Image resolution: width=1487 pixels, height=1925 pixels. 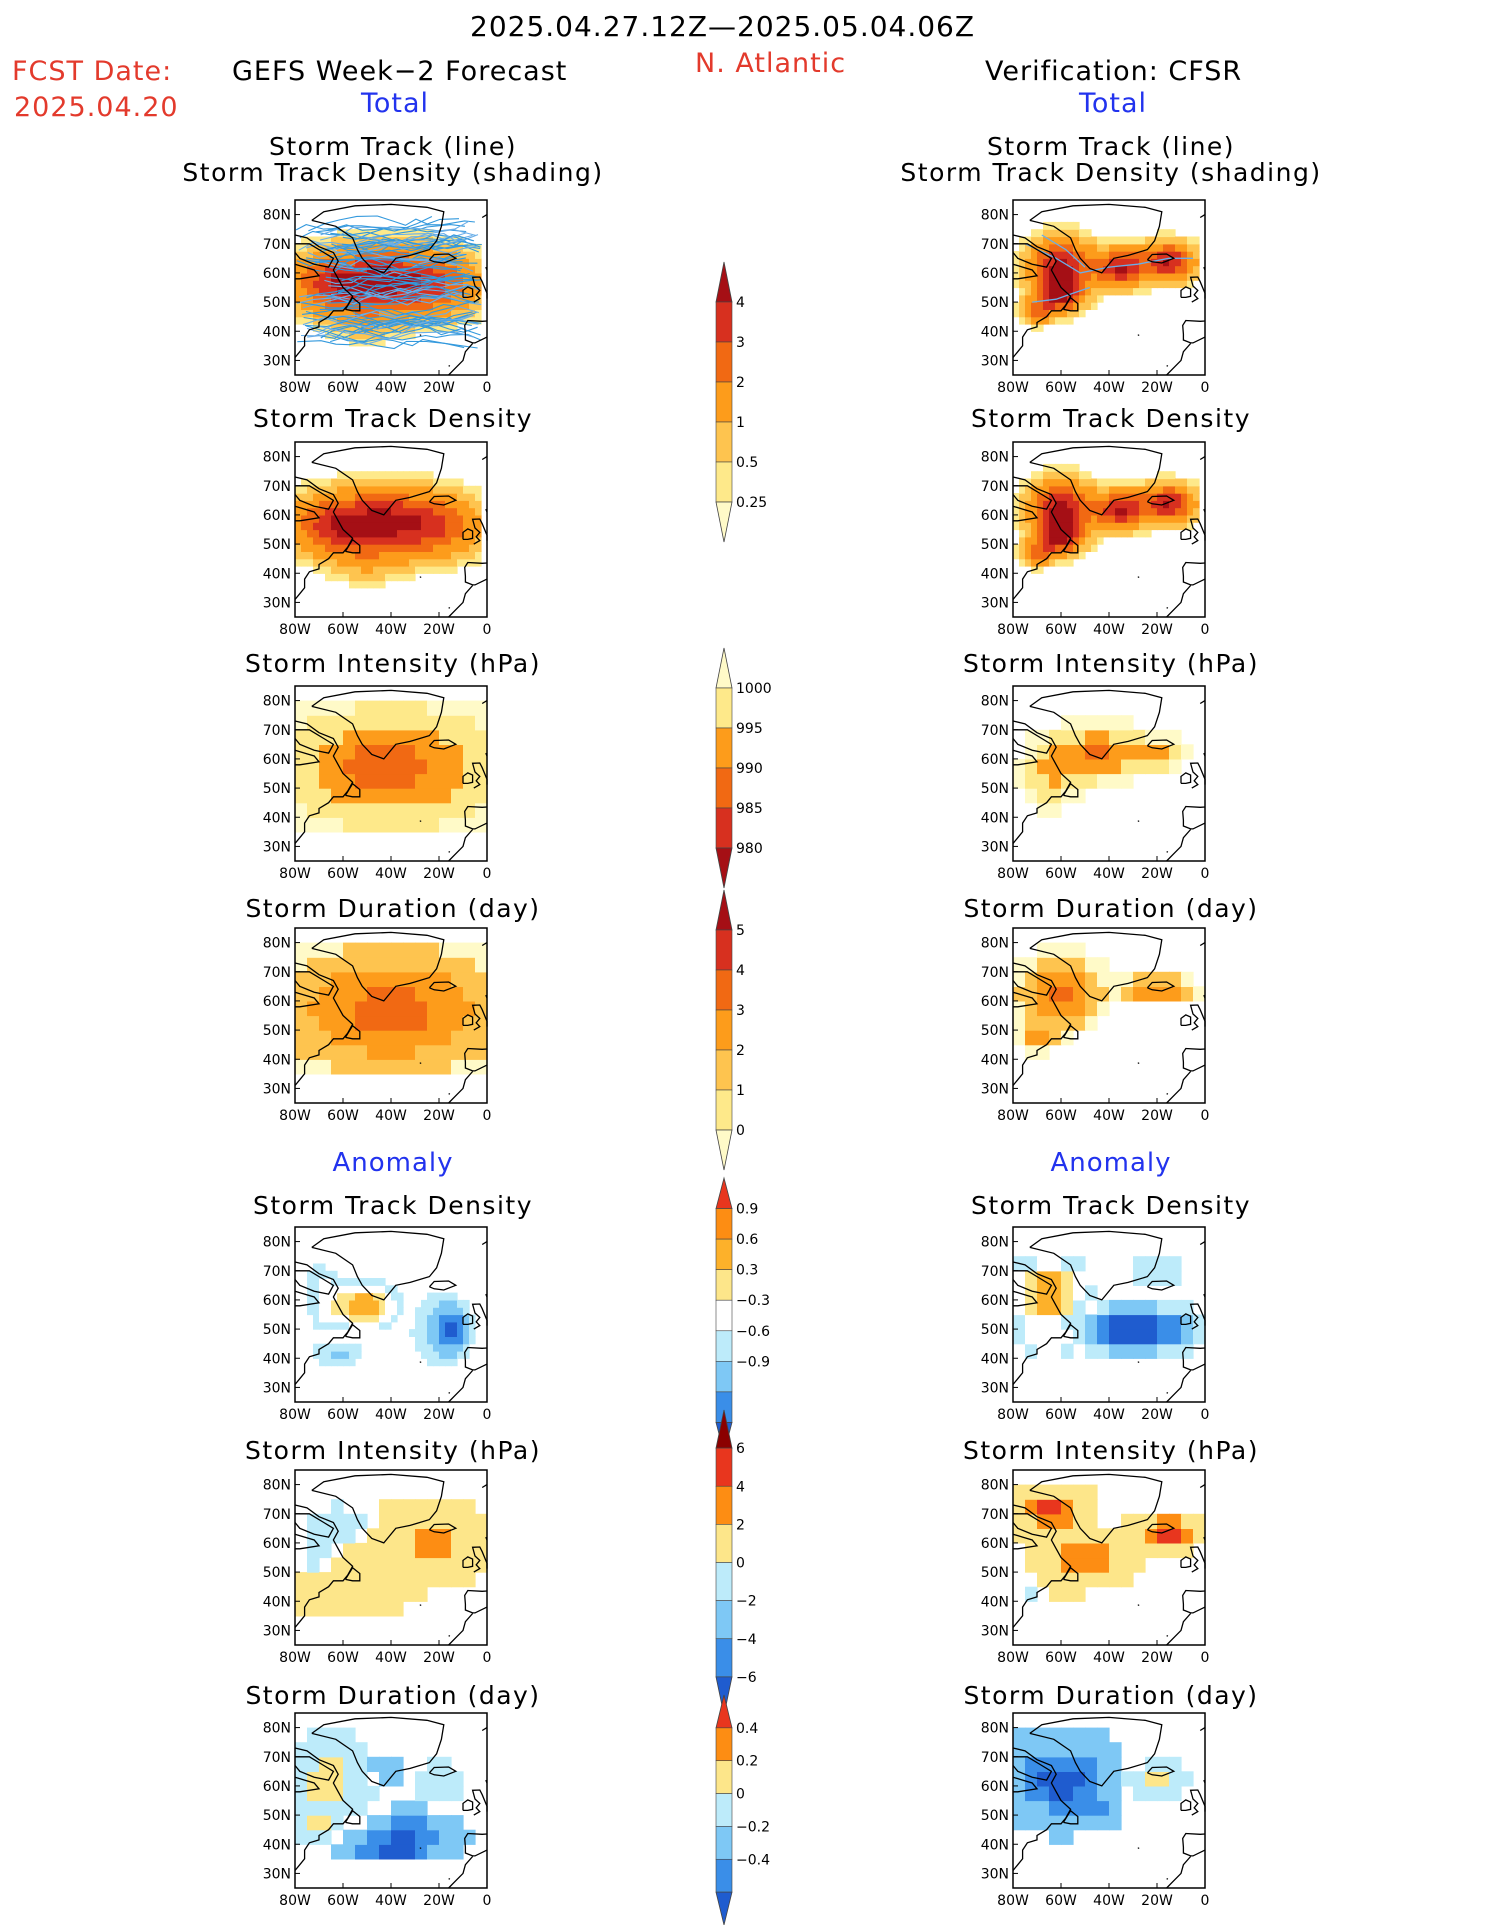 I want to click on colorbar-tick-label: −0.3, so click(x=753, y=1301).